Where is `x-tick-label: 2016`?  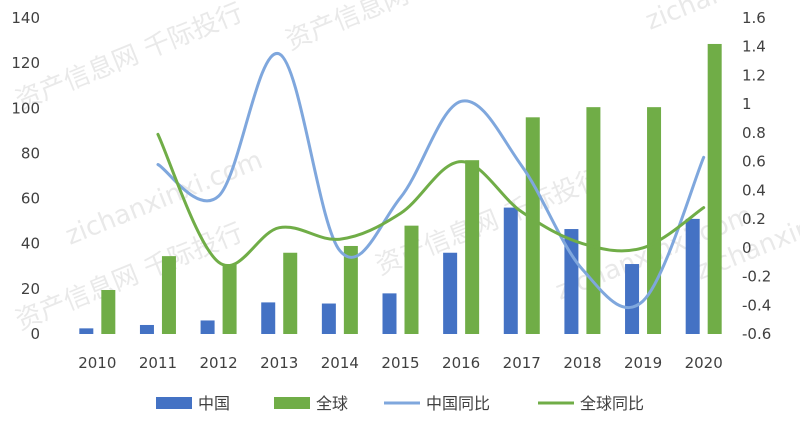
x-tick-label: 2016 is located at coordinates (461, 363).